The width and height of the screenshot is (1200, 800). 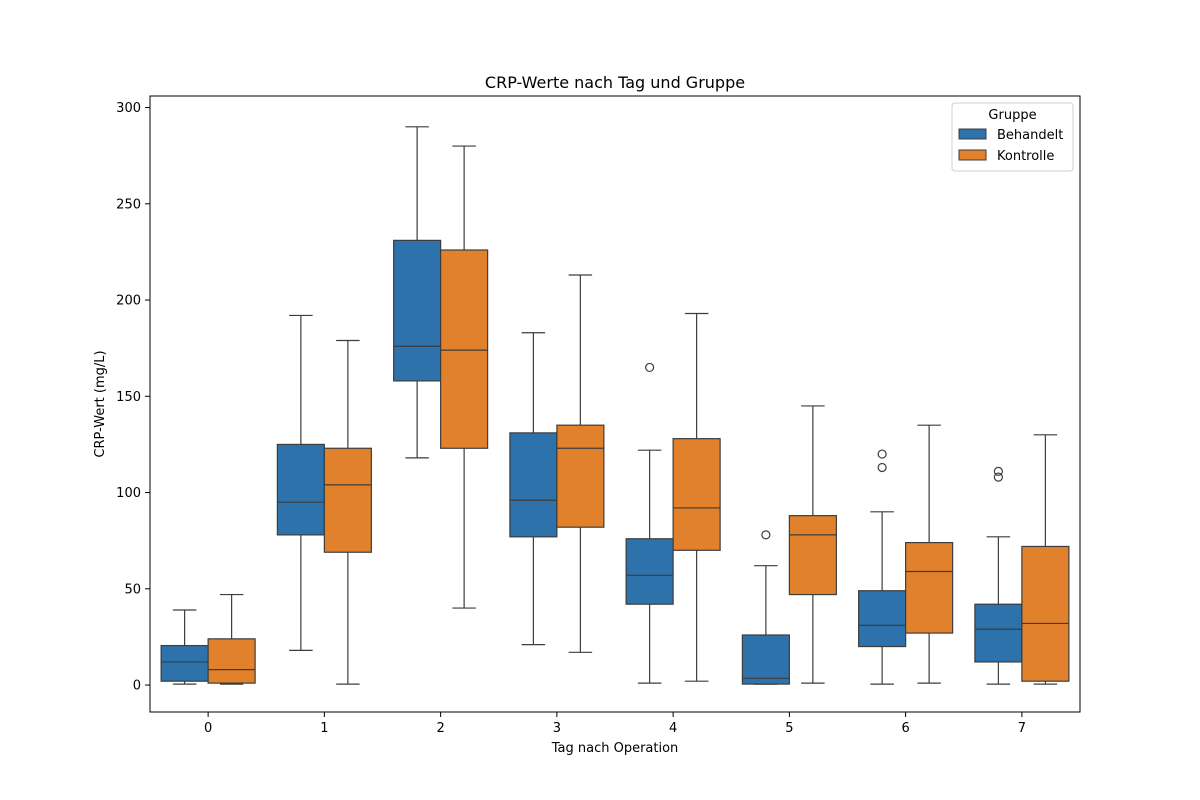 What do you see at coordinates (128, 493) in the screenshot?
I see `y-tick-label: 100` at bounding box center [128, 493].